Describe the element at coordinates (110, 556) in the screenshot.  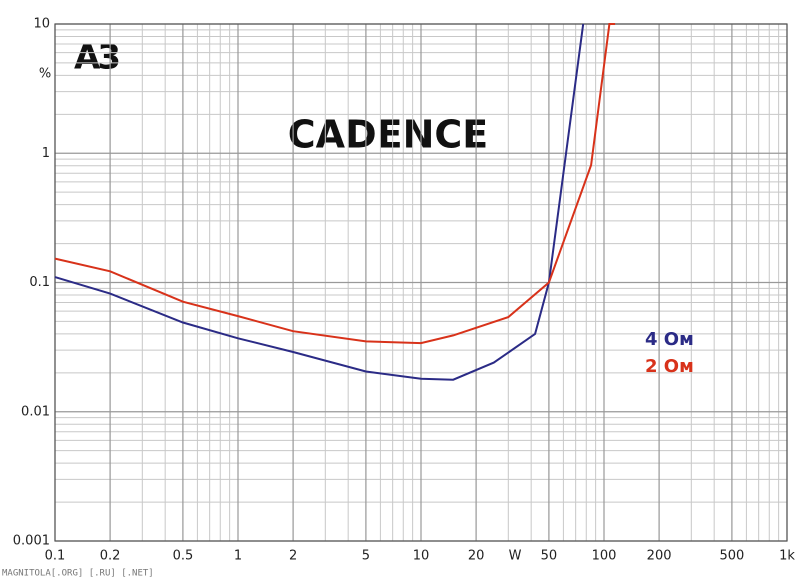
I see `x-tick-label: 0.2` at that location.